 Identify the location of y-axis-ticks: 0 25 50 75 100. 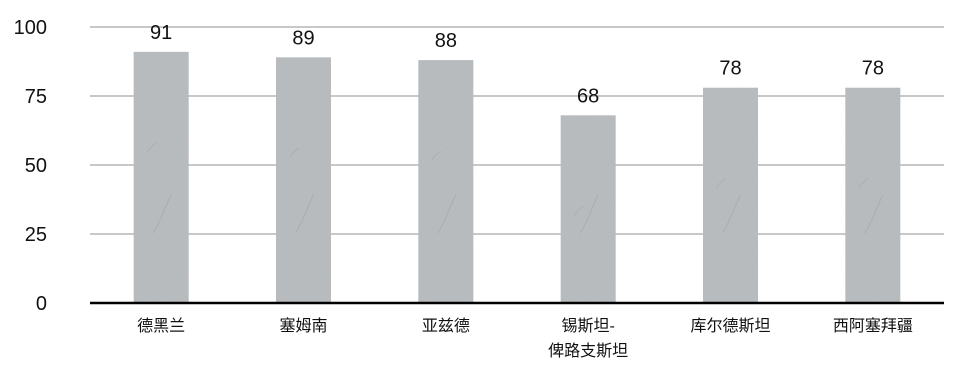
(30, 166).